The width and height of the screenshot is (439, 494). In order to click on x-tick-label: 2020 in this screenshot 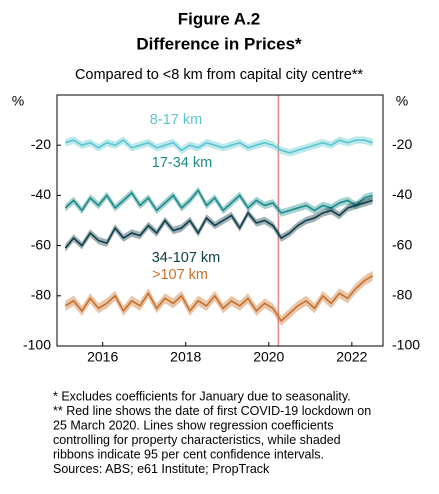, I will do `click(268, 357)`.